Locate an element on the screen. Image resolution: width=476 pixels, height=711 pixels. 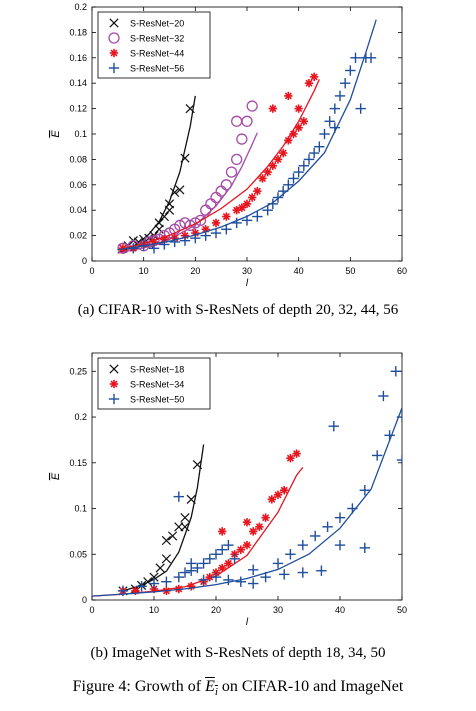
a-xtick-label: 20 is located at coordinates (195, 271).